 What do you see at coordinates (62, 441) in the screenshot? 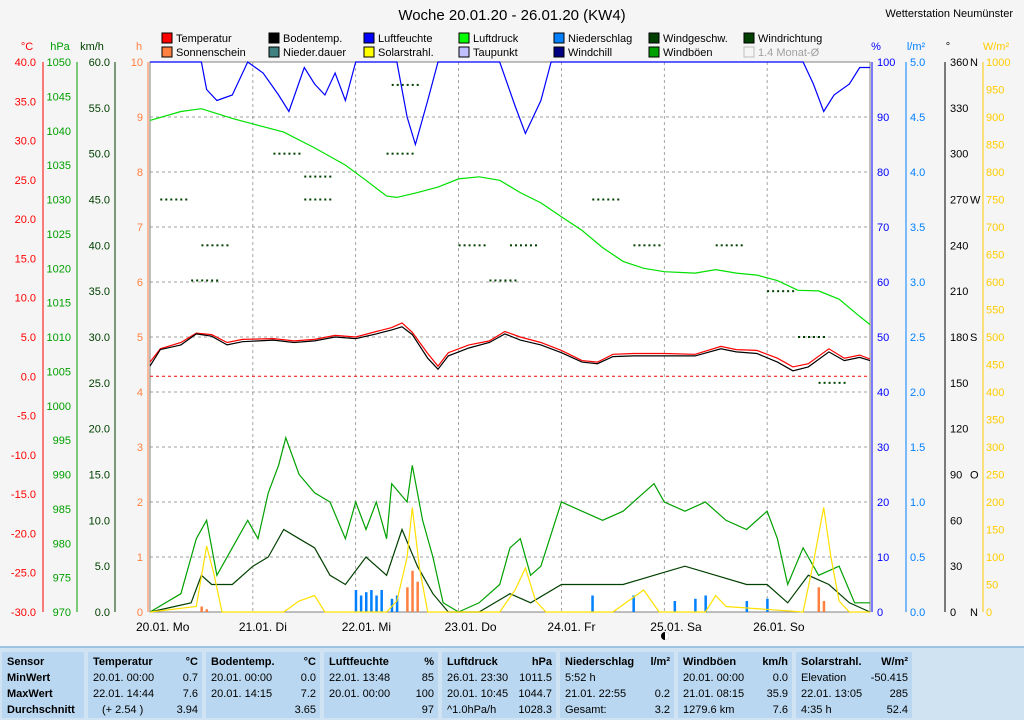
I see `axis-press-tick: 995` at bounding box center [62, 441].